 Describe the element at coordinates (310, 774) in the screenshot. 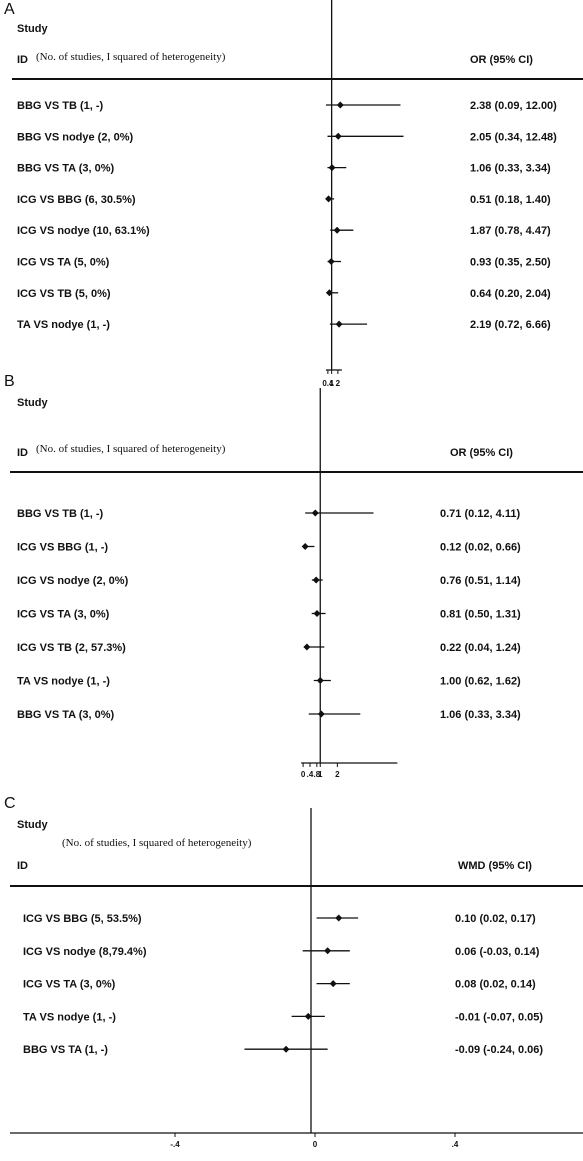

I see `panel-b-tick-label: .4` at that location.